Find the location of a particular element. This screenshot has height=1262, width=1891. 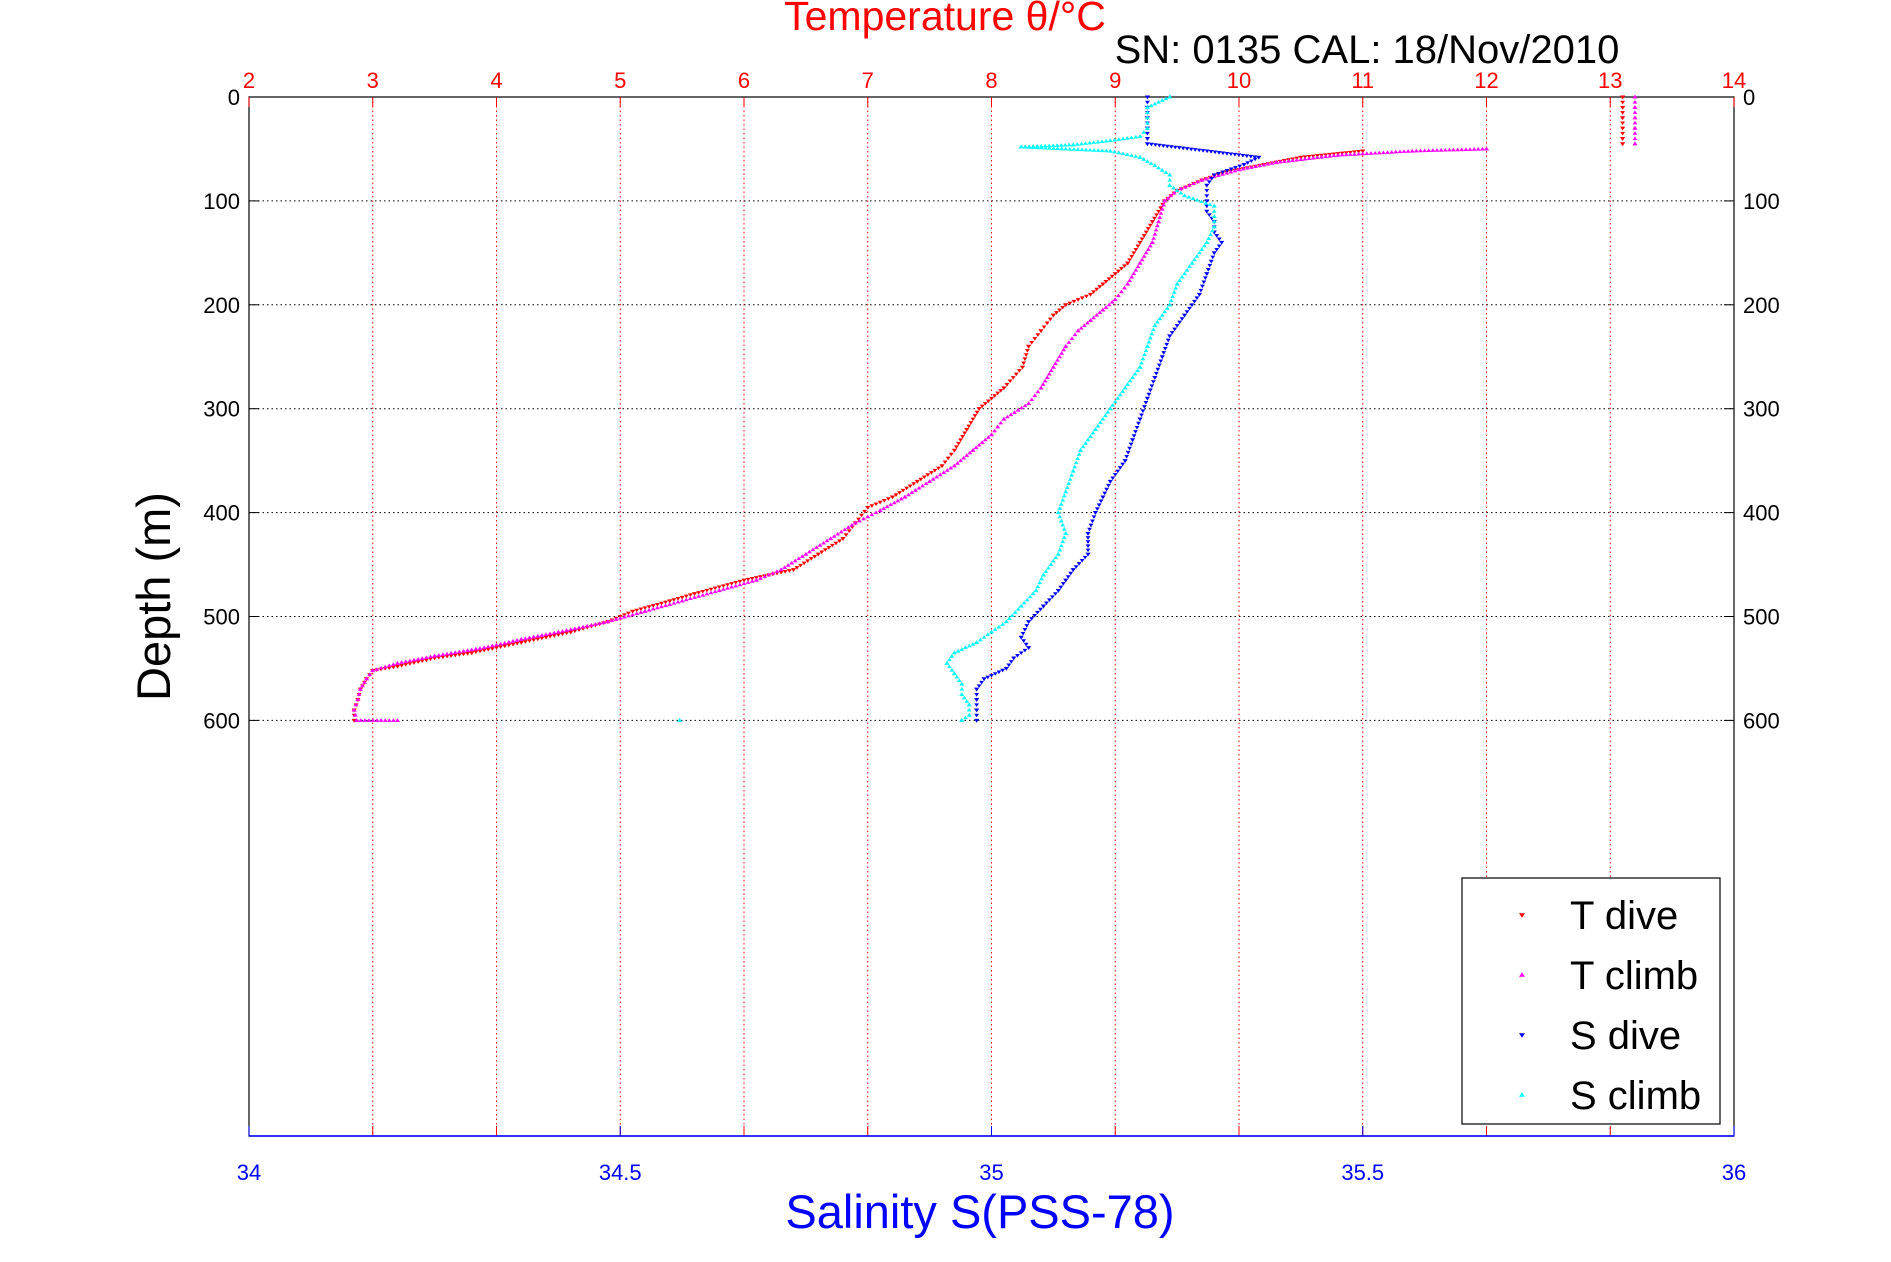

legend-marker-s-climb is located at coordinates (1522, 1094).